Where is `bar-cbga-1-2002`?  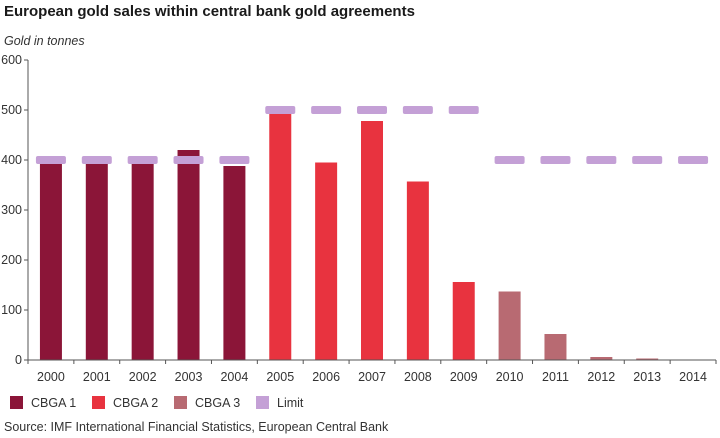 bar-cbga-1-2002 is located at coordinates (142, 260).